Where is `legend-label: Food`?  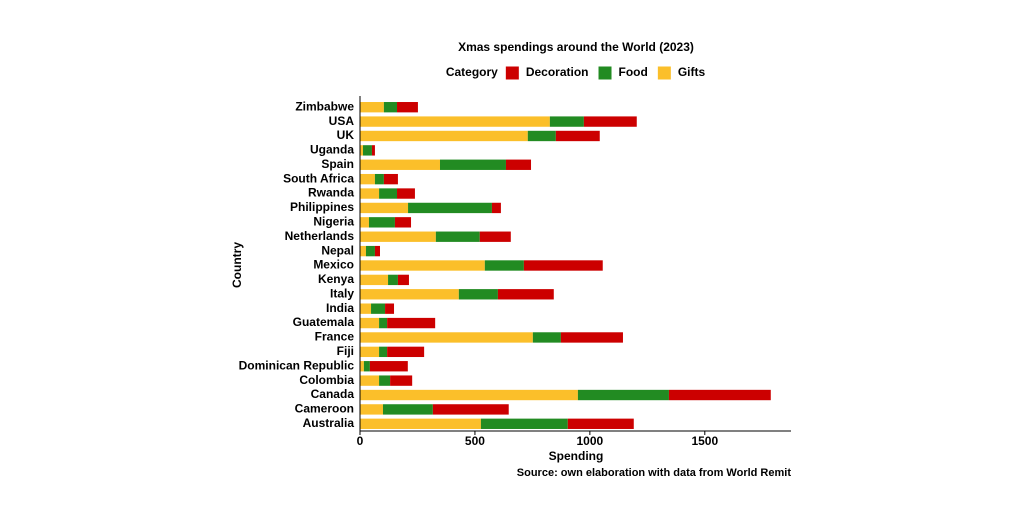 legend-label: Food is located at coordinates (633, 72).